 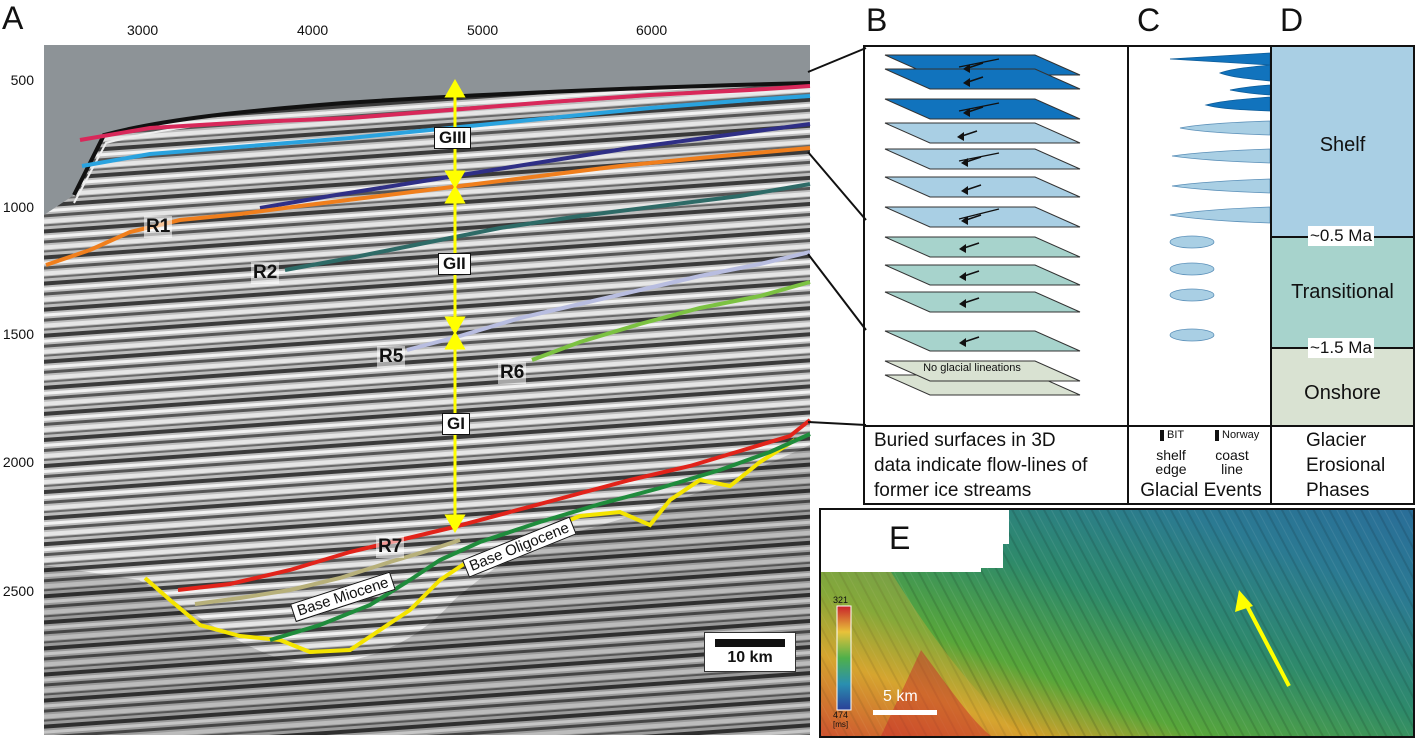 I want to click on y-tick: 1000, so click(x=18, y=207).